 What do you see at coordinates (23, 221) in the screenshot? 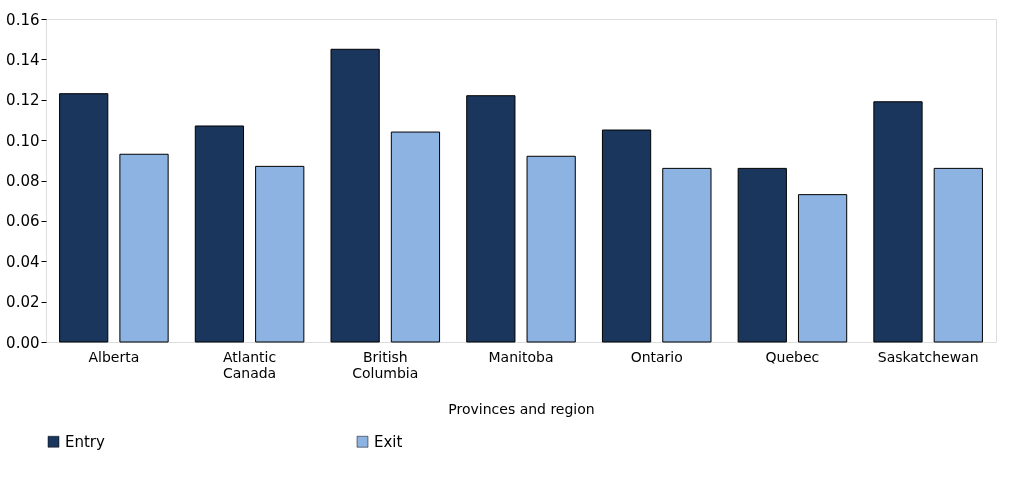
I see `y-tick-label: 0.06` at bounding box center [23, 221].